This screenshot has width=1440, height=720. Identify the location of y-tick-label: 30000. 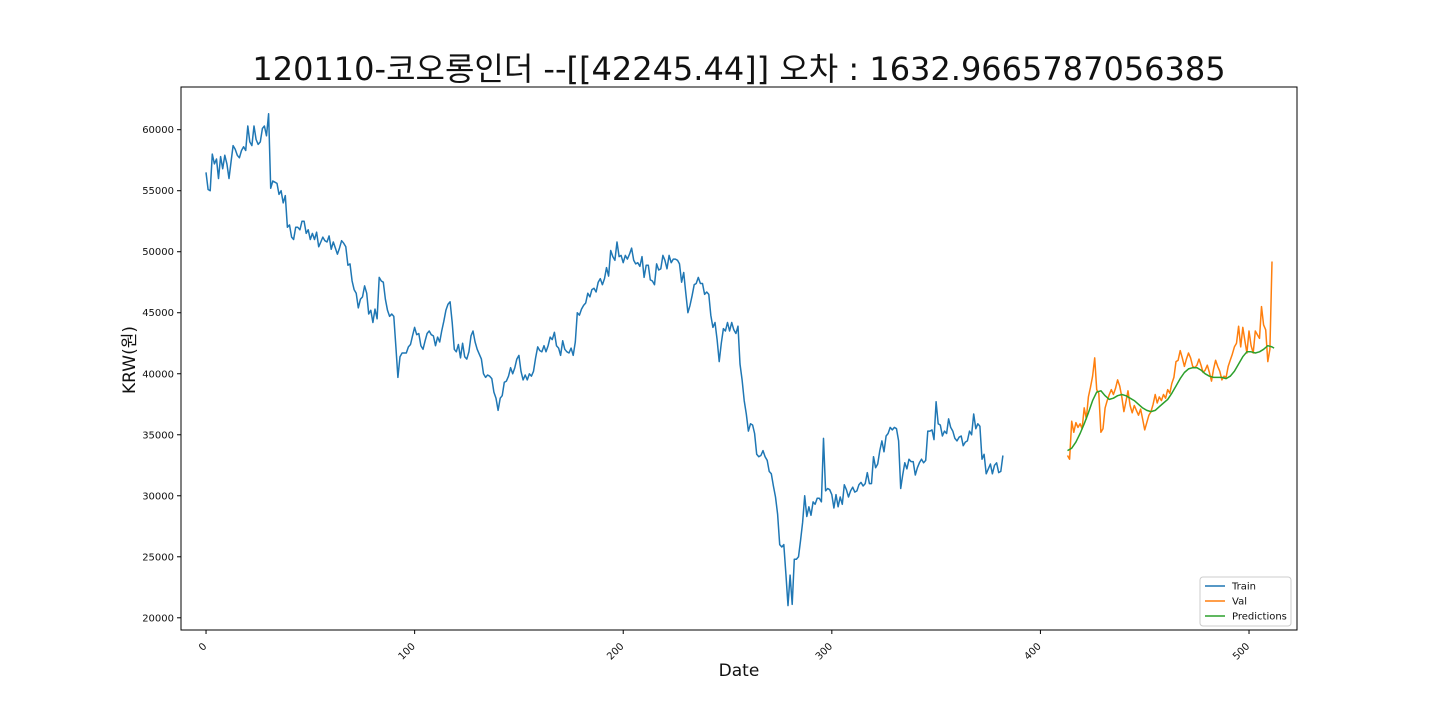
(158, 496).